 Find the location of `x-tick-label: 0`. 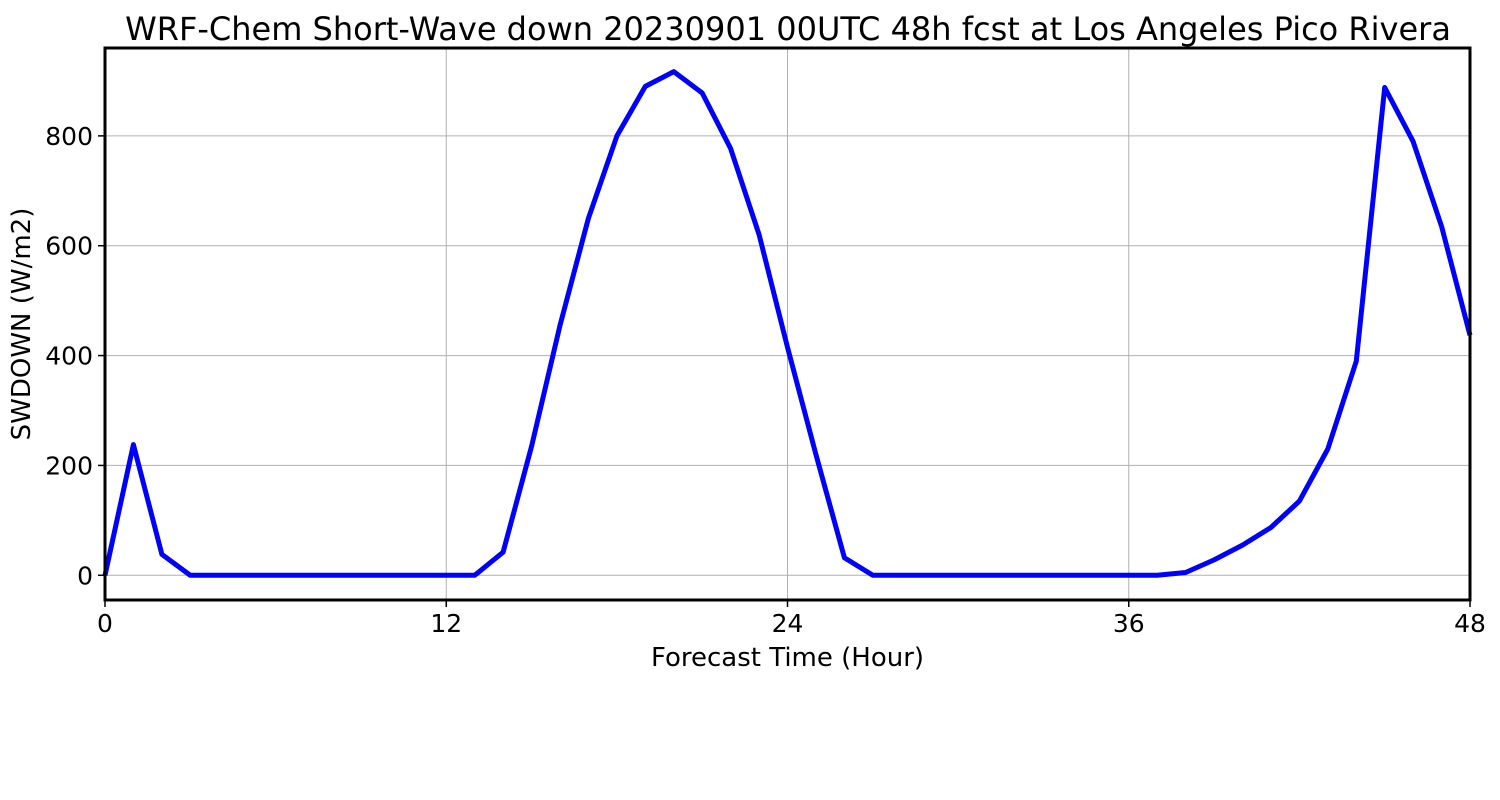

x-tick-label: 0 is located at coordinates (105, 623).